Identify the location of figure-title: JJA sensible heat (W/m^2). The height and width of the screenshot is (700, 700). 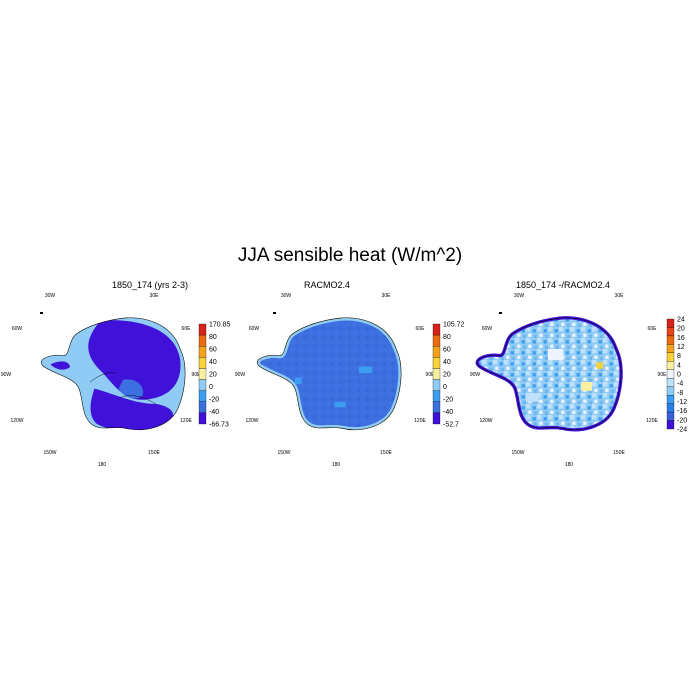
(350, 255).